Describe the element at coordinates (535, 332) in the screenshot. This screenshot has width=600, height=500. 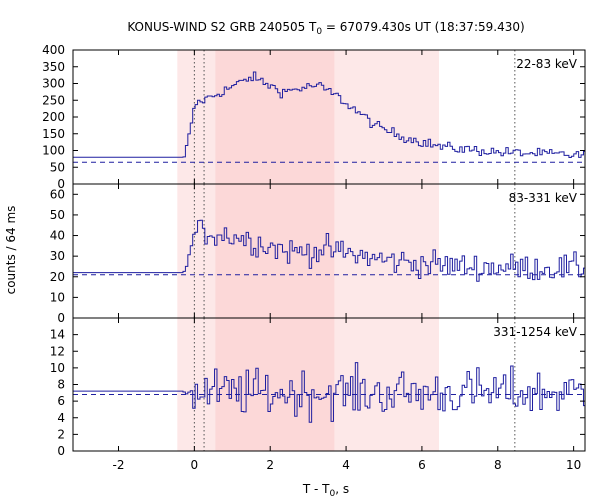
I see `band-label-3: 331-1254 keV` at that location.